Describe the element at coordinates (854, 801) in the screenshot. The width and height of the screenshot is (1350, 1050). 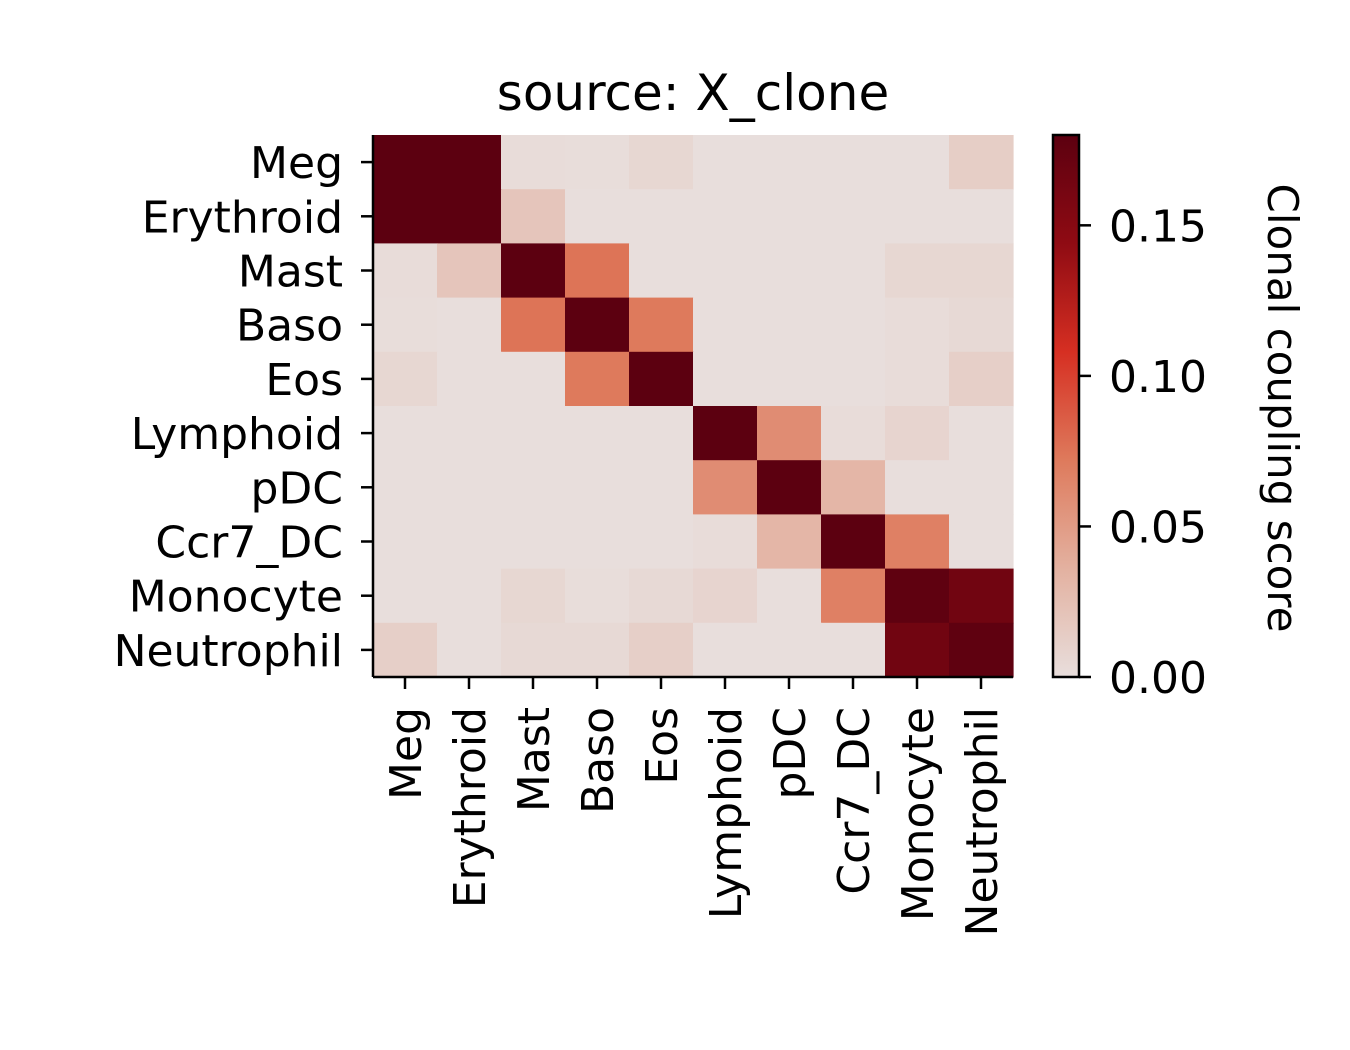
I see `x-tick-label: Ccr7_DC` at that location.